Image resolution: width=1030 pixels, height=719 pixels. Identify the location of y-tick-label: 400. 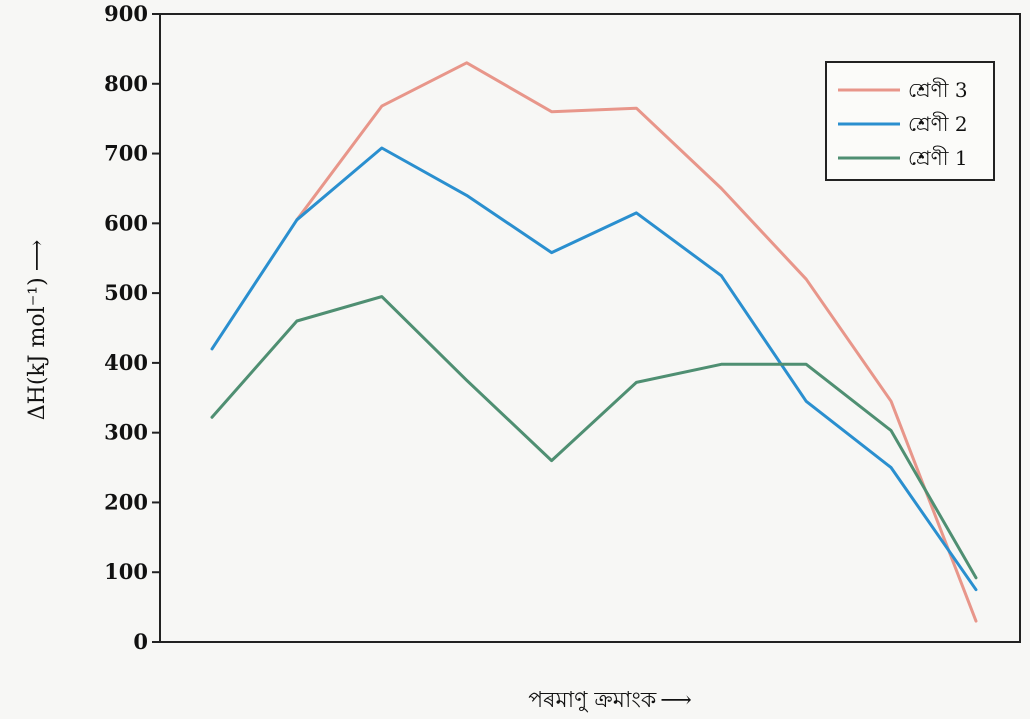
(126, 362).